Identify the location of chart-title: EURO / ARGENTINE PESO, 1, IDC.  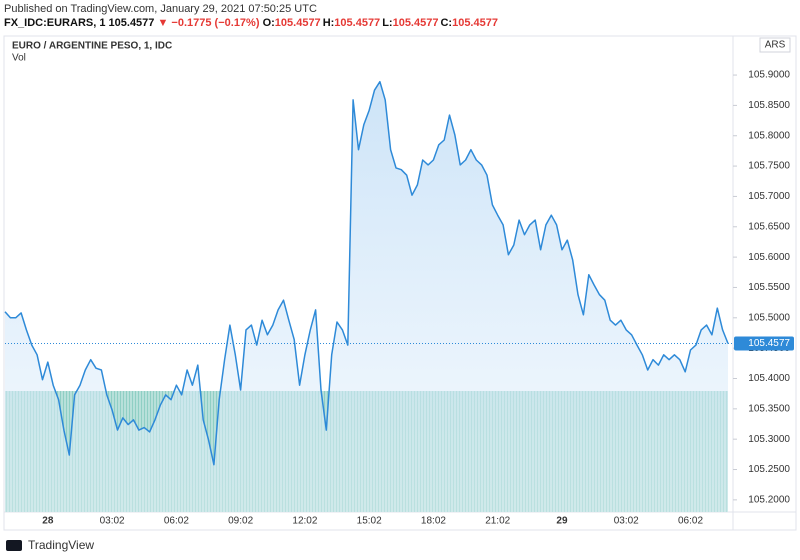
(92, 46).